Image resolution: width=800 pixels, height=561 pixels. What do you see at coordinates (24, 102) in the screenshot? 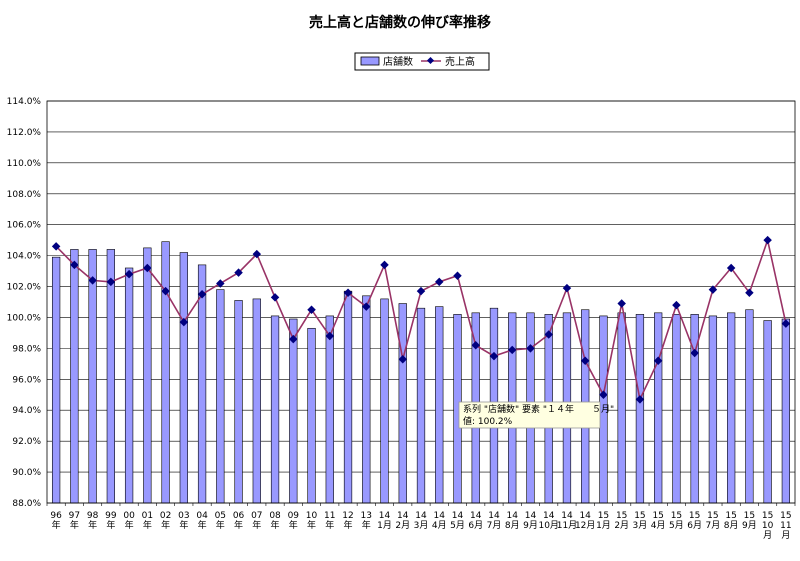
I see `y-tick-label: 114.0%` at bounding box center [24, 102].